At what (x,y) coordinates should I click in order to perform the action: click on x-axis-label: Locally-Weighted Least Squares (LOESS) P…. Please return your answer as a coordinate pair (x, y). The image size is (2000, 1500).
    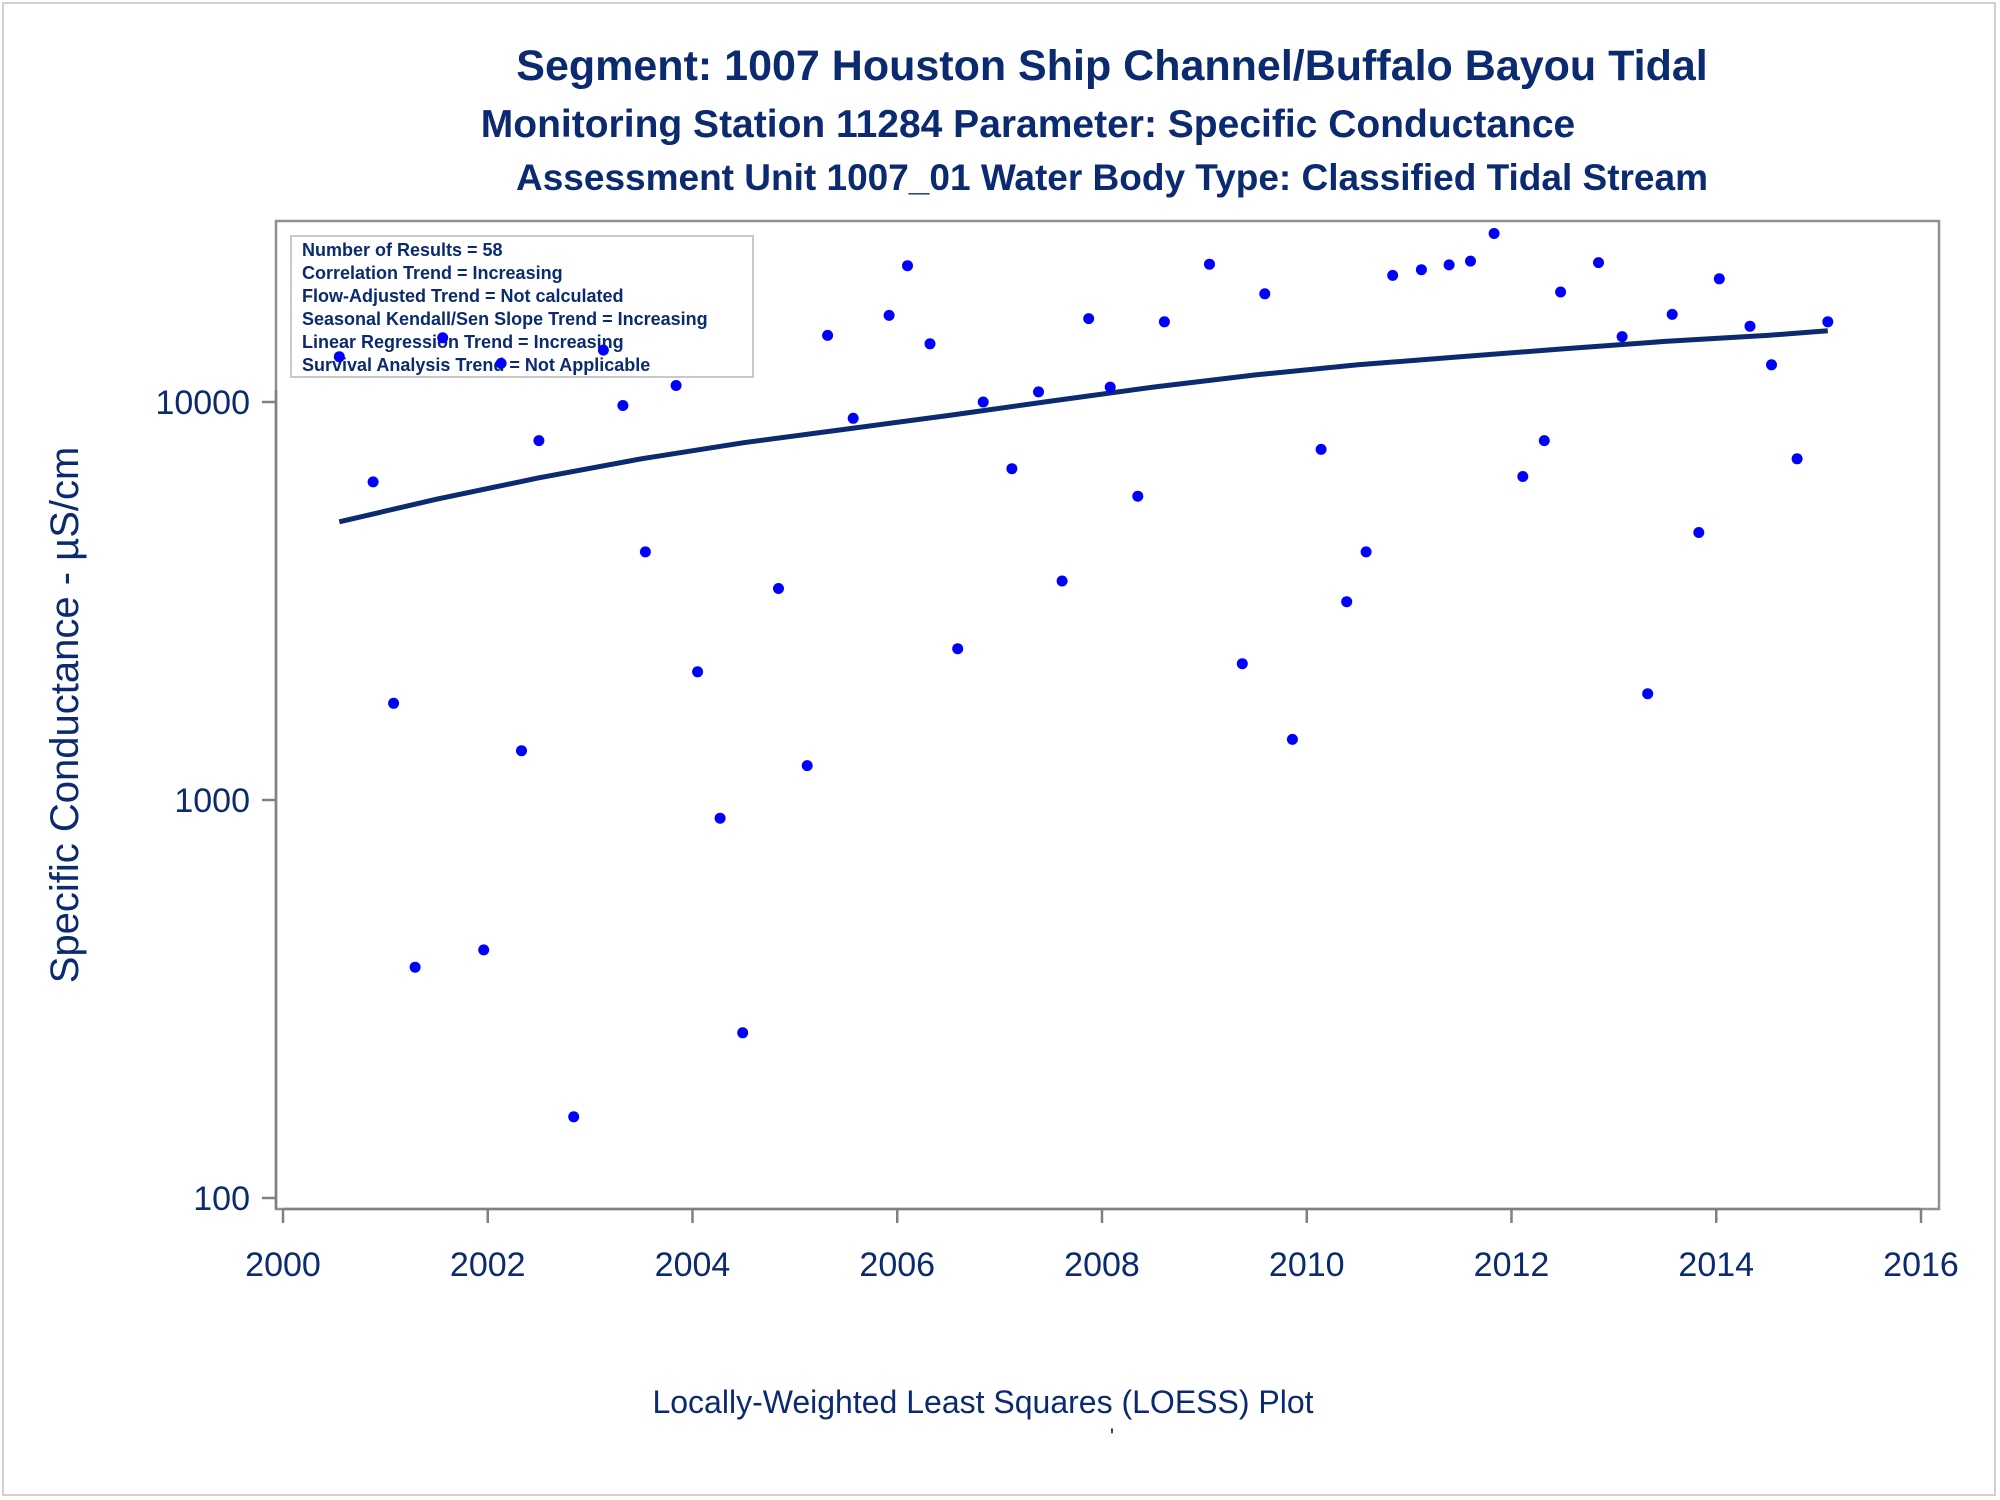
    Looking at the image, I should click on (982, 1402).